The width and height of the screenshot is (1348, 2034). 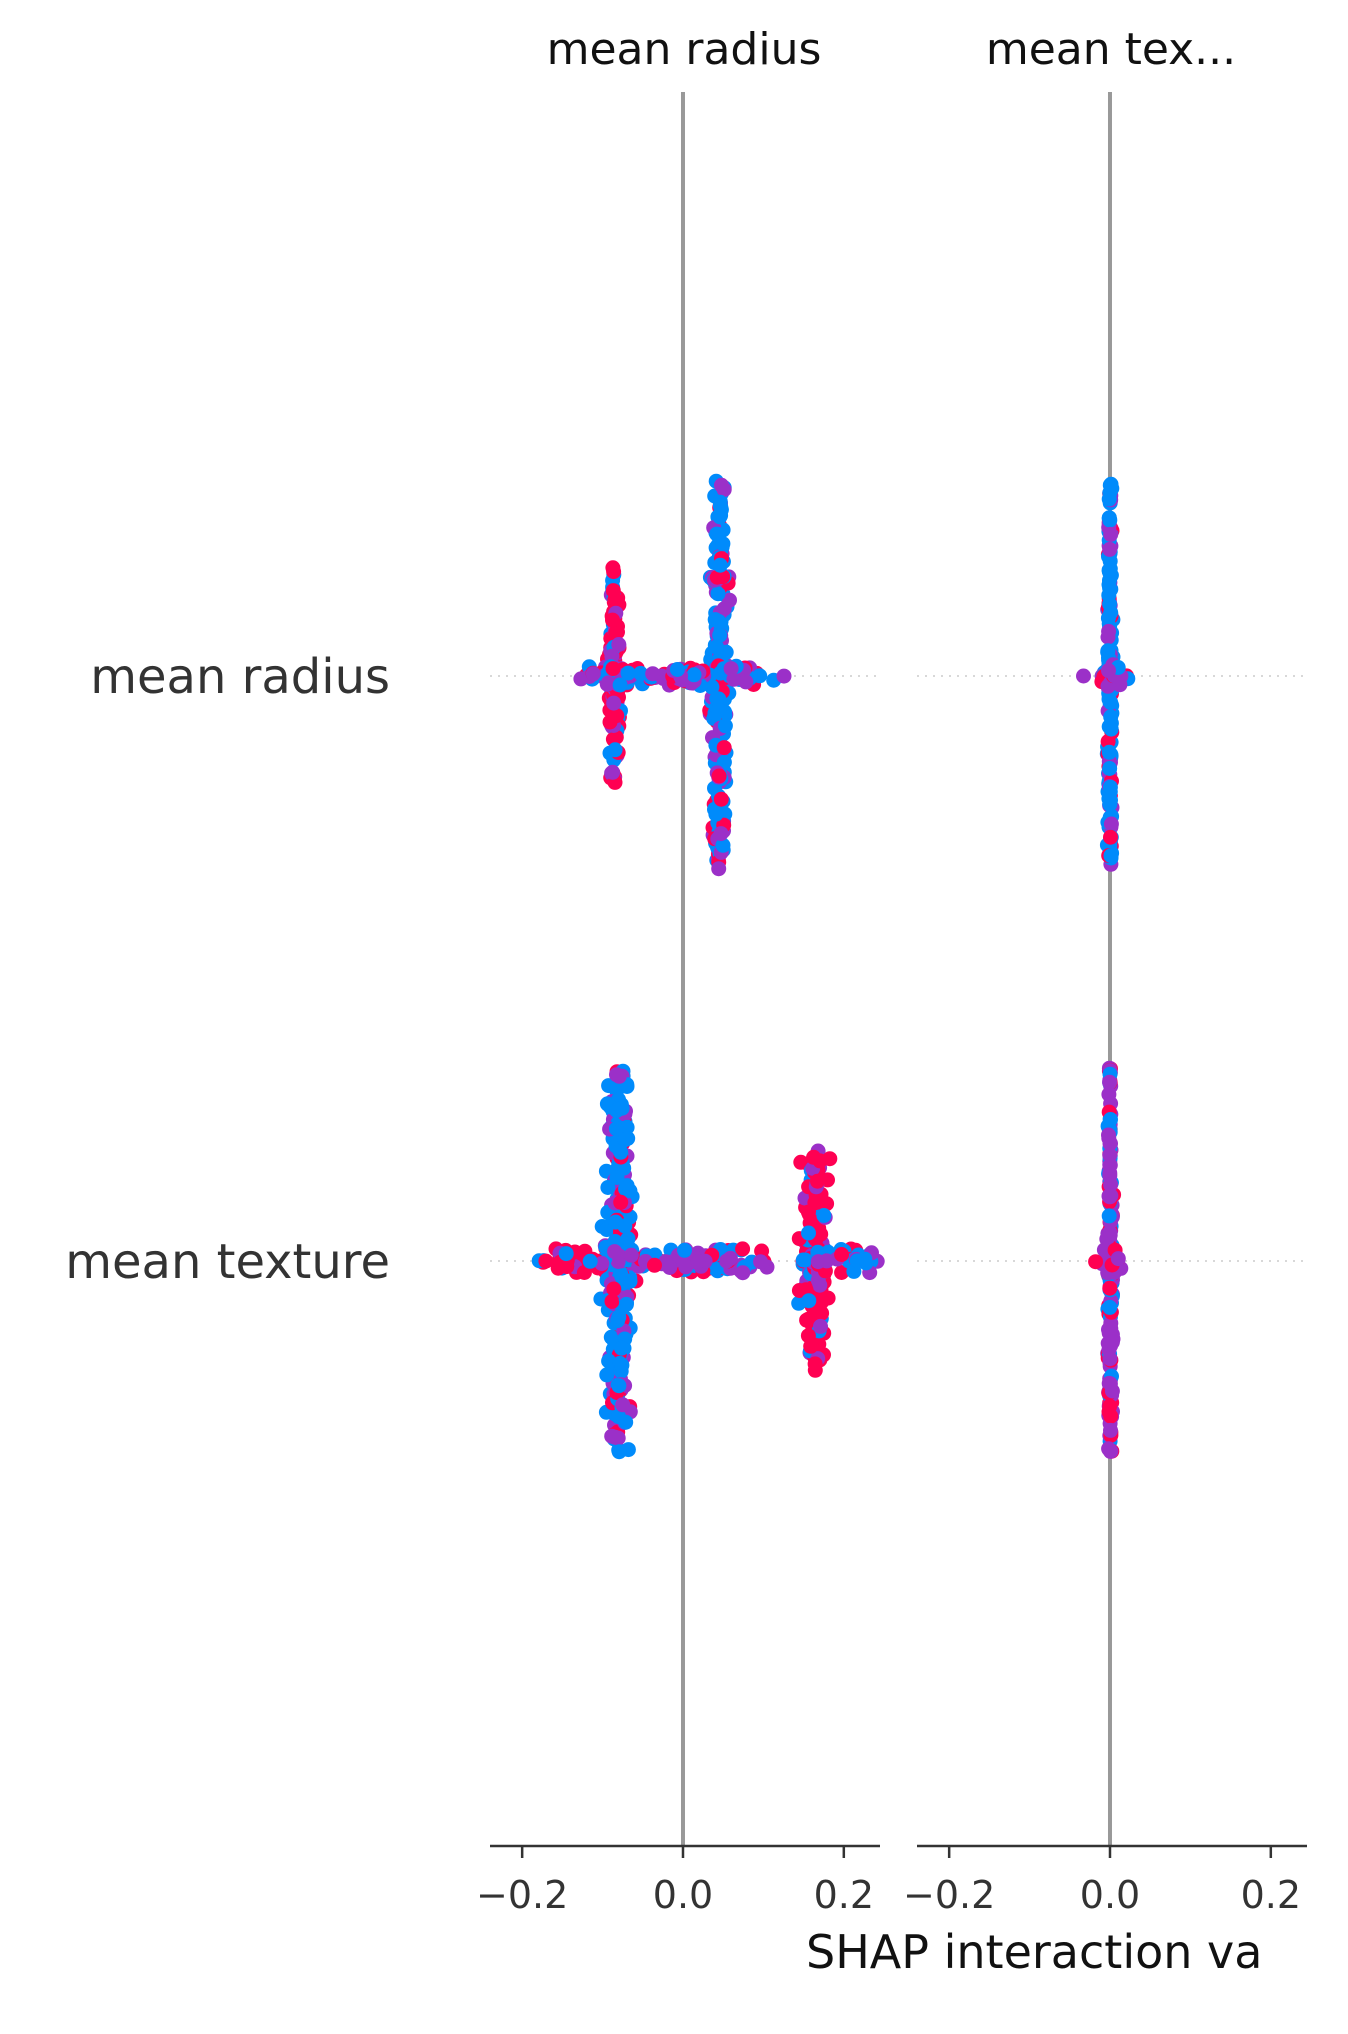 I want to click on x-axis-title: SHAP interaction va, so click(x=1034, y=1952).